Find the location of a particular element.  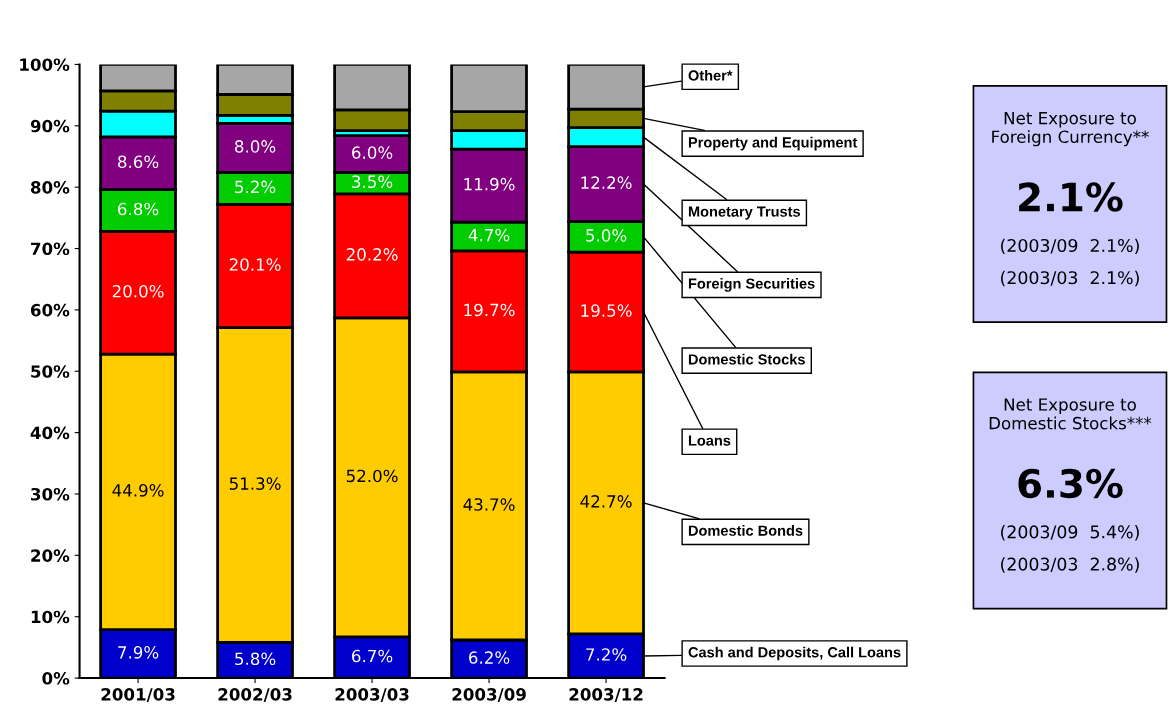

y-tick-label: 100% is located at coordinates (45, 65).